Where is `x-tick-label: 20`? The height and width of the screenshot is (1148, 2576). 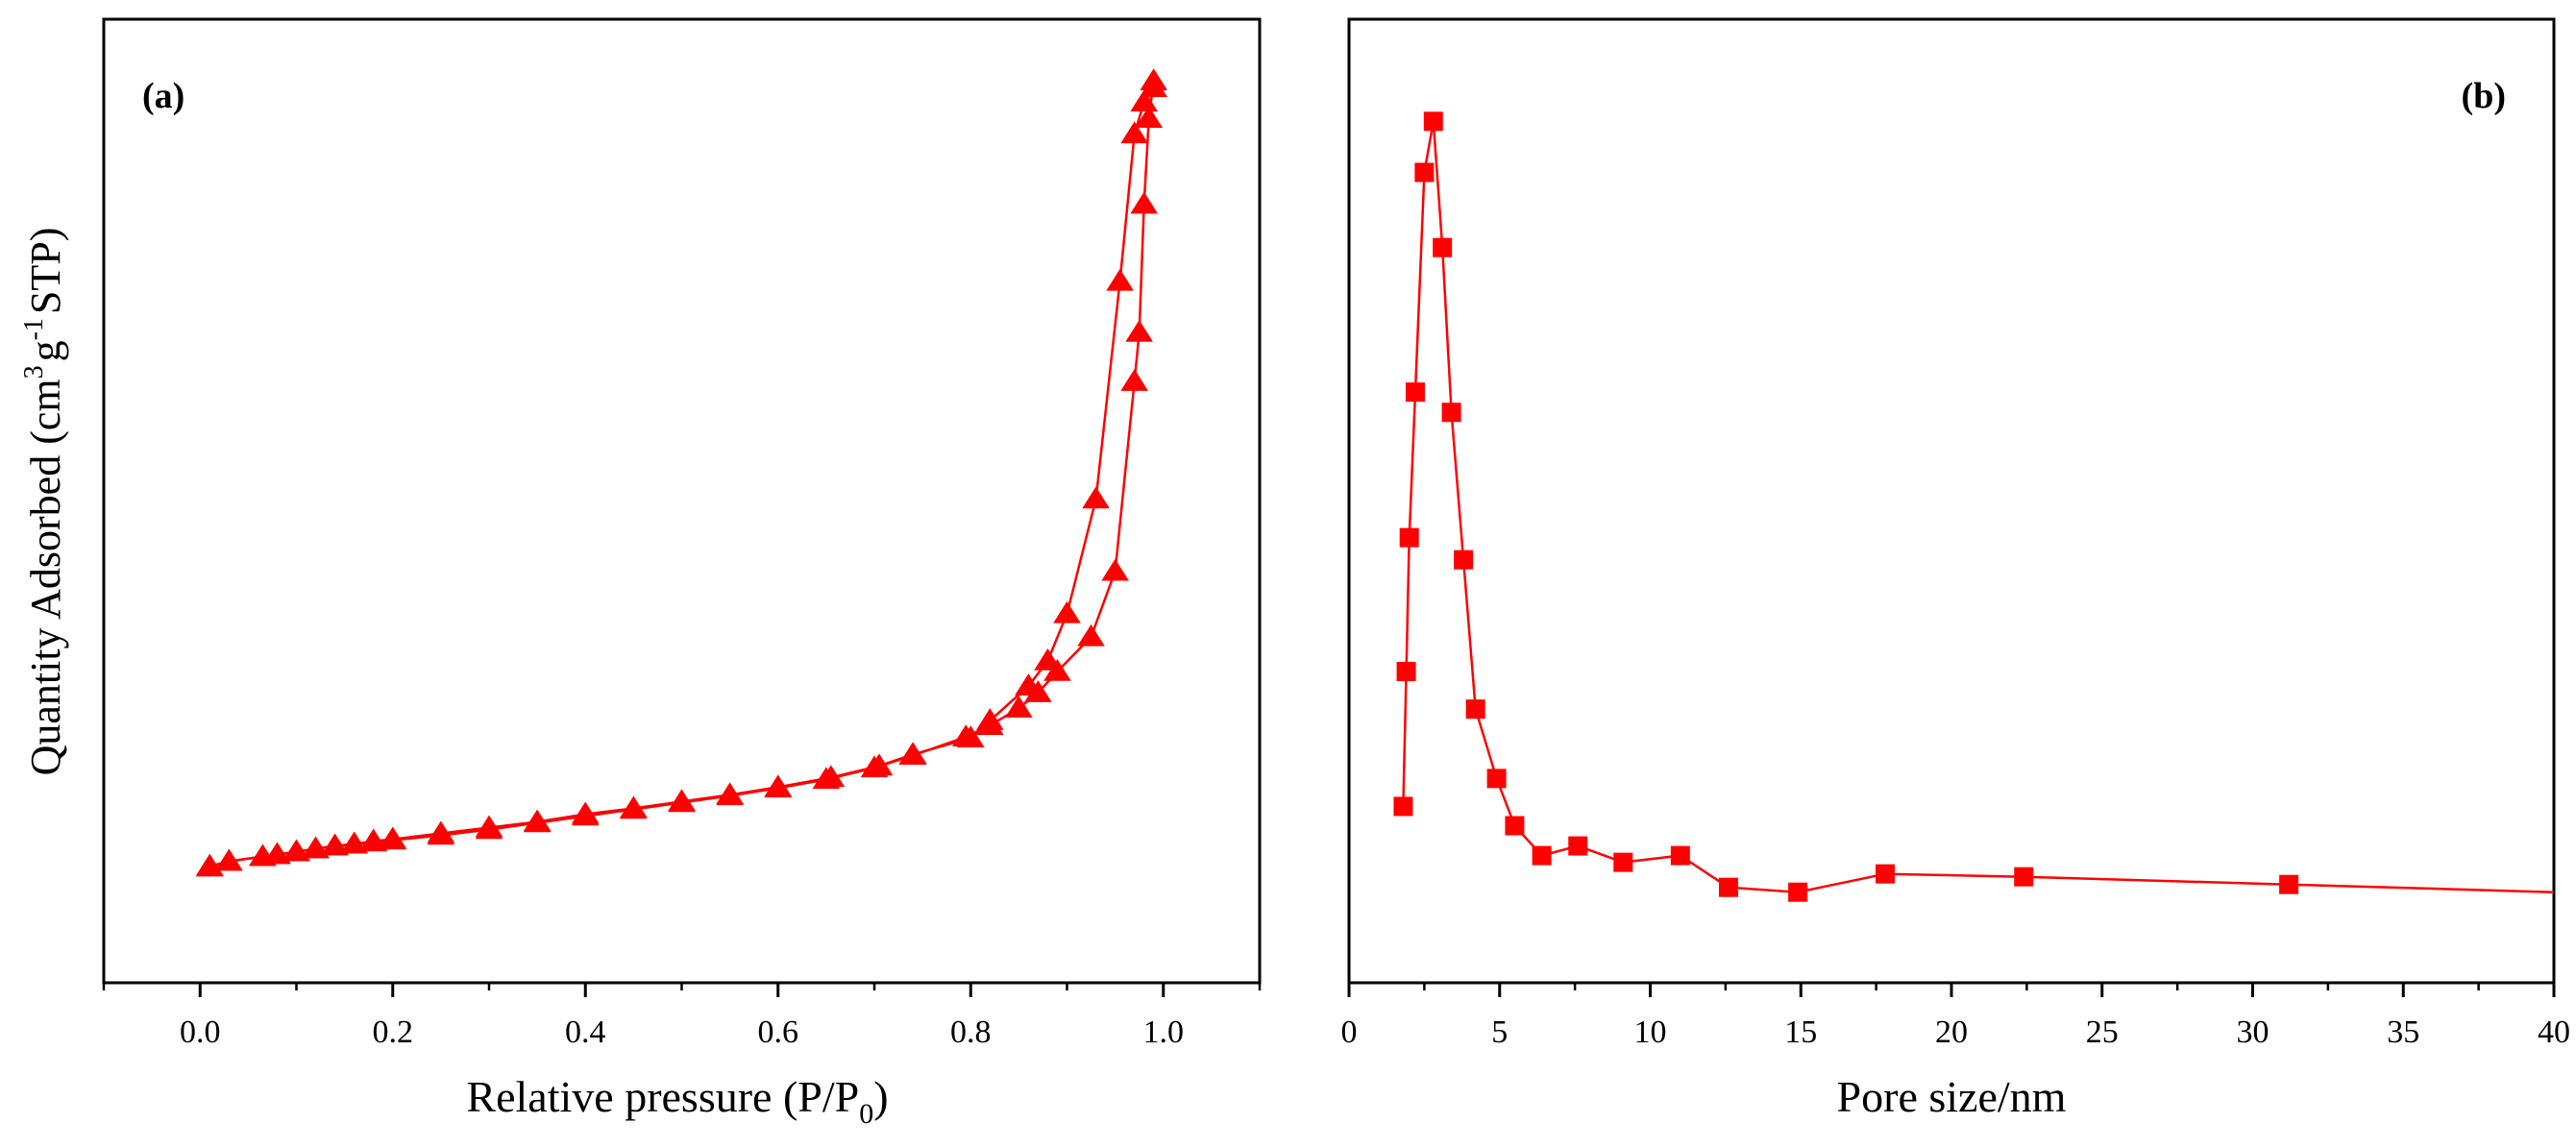 x-tick-label: 20 is located at coordinates (1951, 1032).